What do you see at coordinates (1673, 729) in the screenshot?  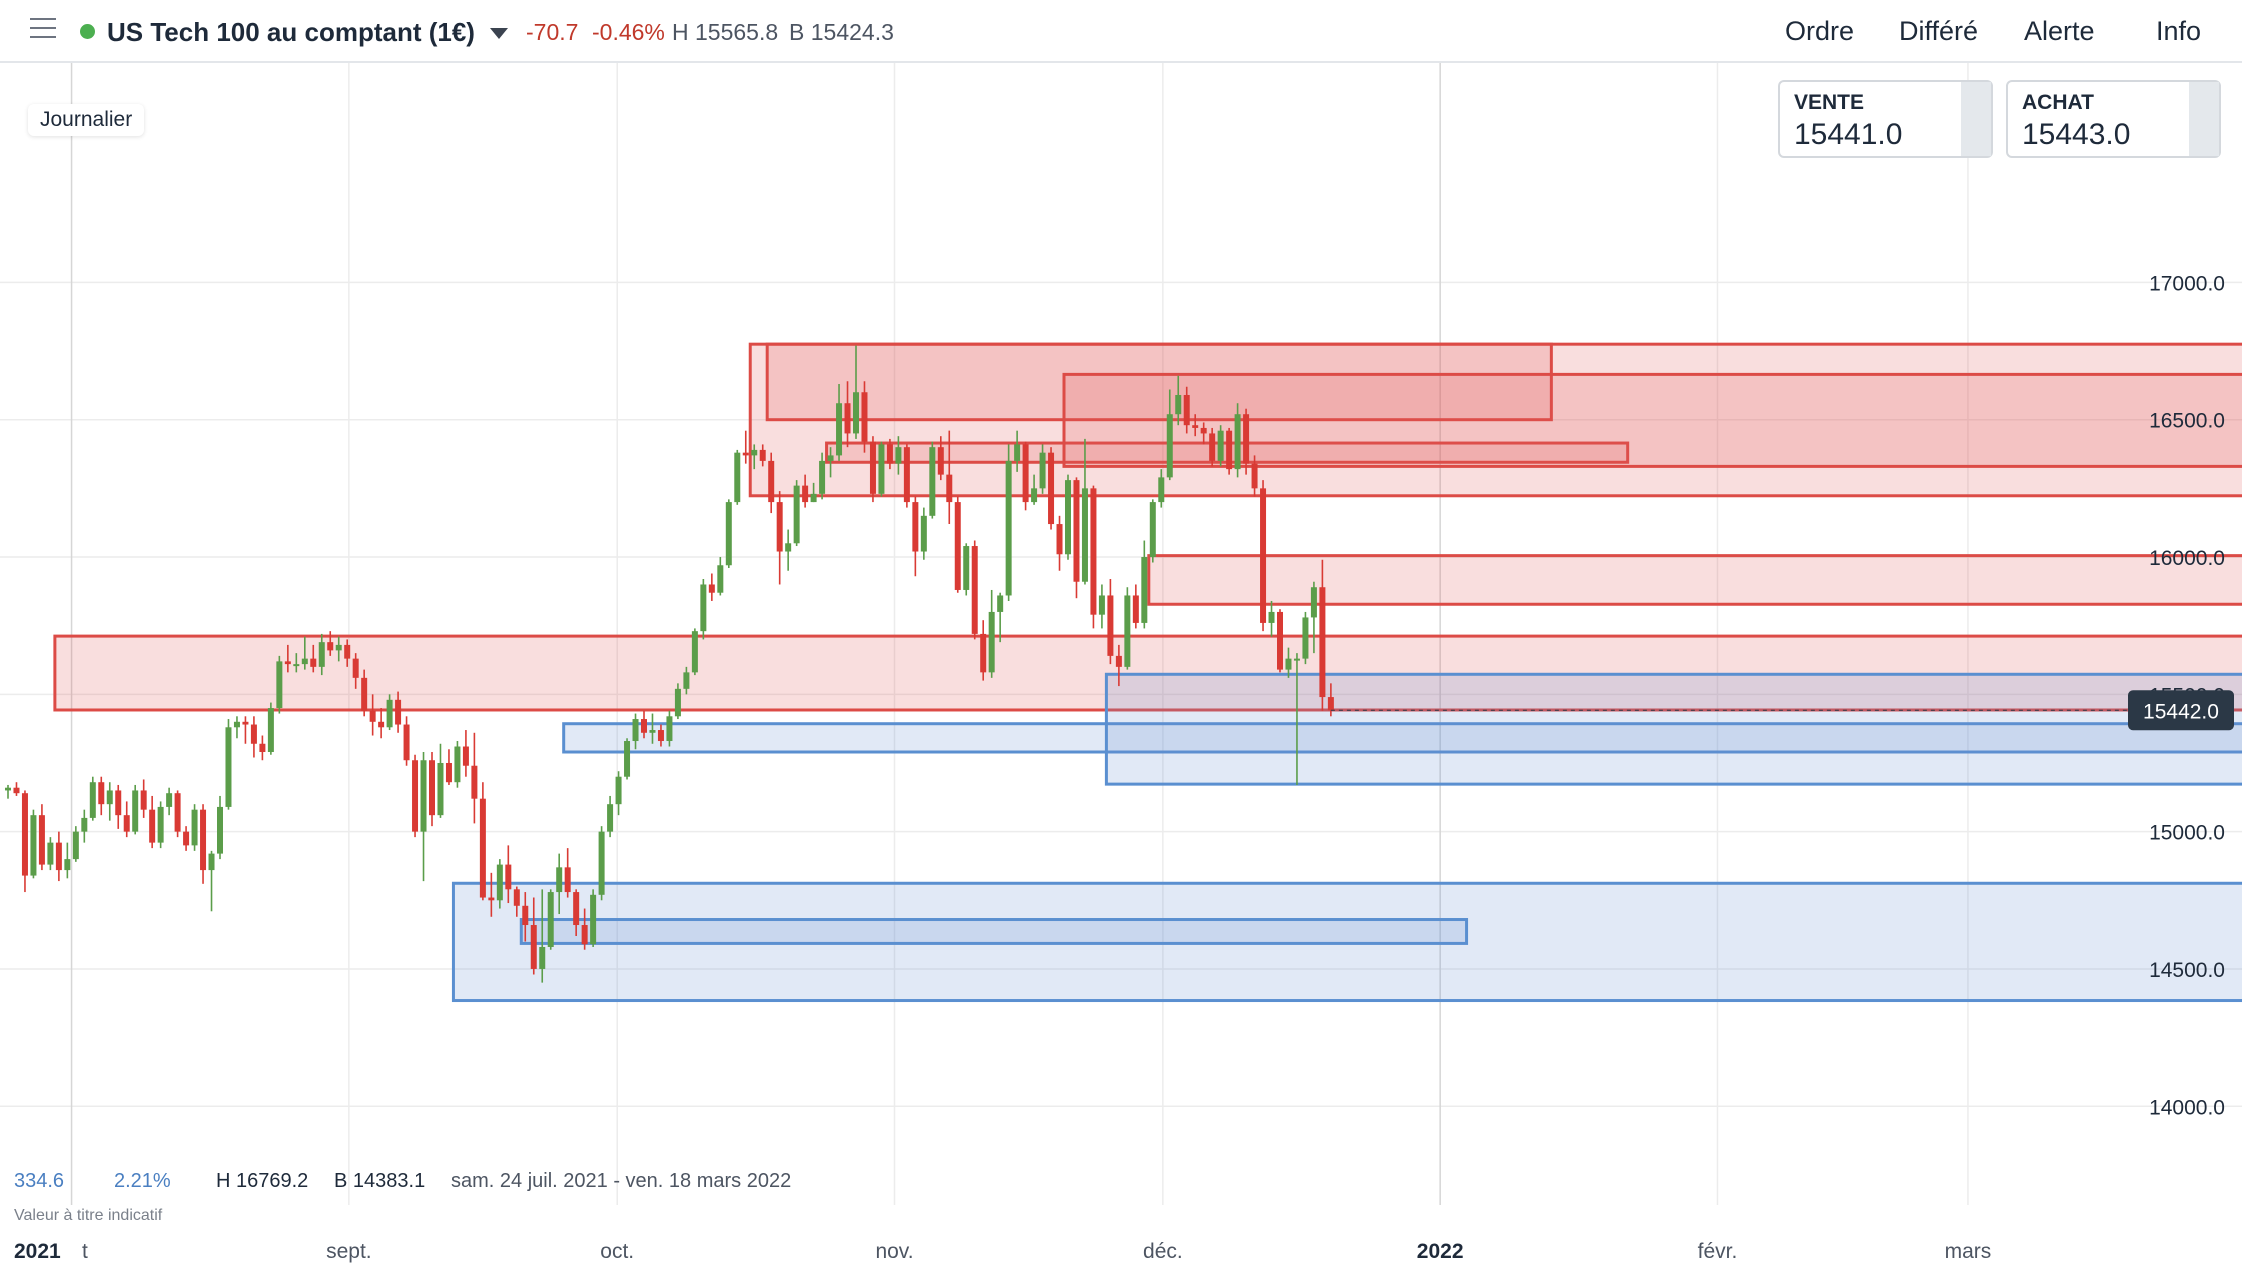 I see `demand-zone` at bounding box center [1673, 729].